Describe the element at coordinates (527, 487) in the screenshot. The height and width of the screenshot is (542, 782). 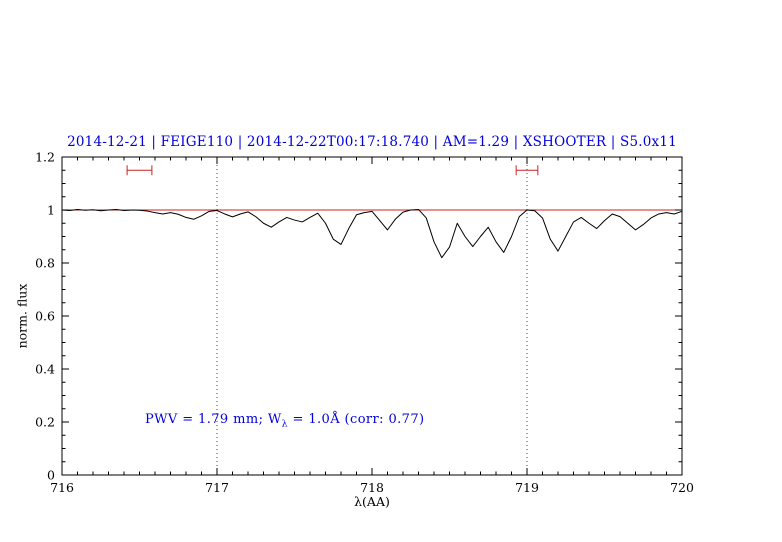
I see `x-tick-label: 719` at that location.